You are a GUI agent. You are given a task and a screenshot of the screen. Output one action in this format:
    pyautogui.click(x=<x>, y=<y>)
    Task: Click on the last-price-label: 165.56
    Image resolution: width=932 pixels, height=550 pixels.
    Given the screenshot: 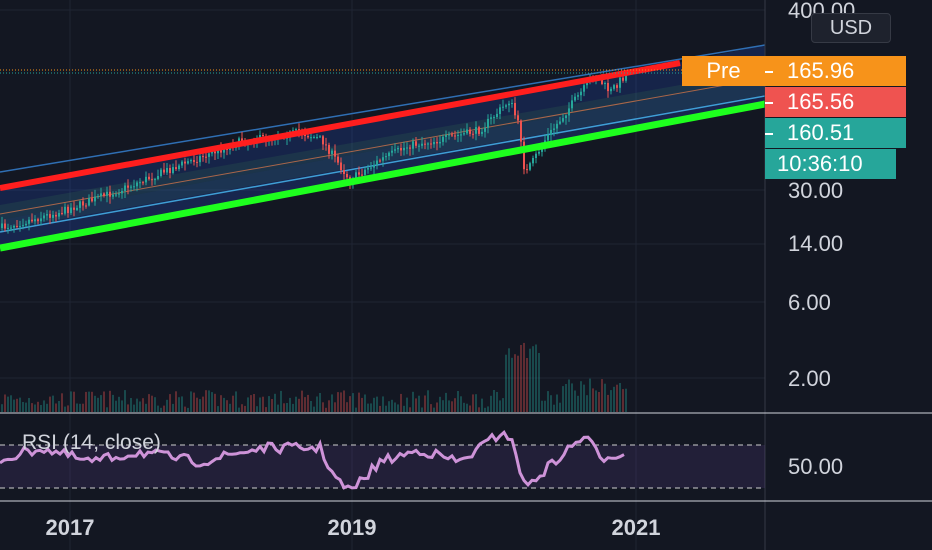 What is the action you would take?
    pyautogui.click(x=835, y=102)
    